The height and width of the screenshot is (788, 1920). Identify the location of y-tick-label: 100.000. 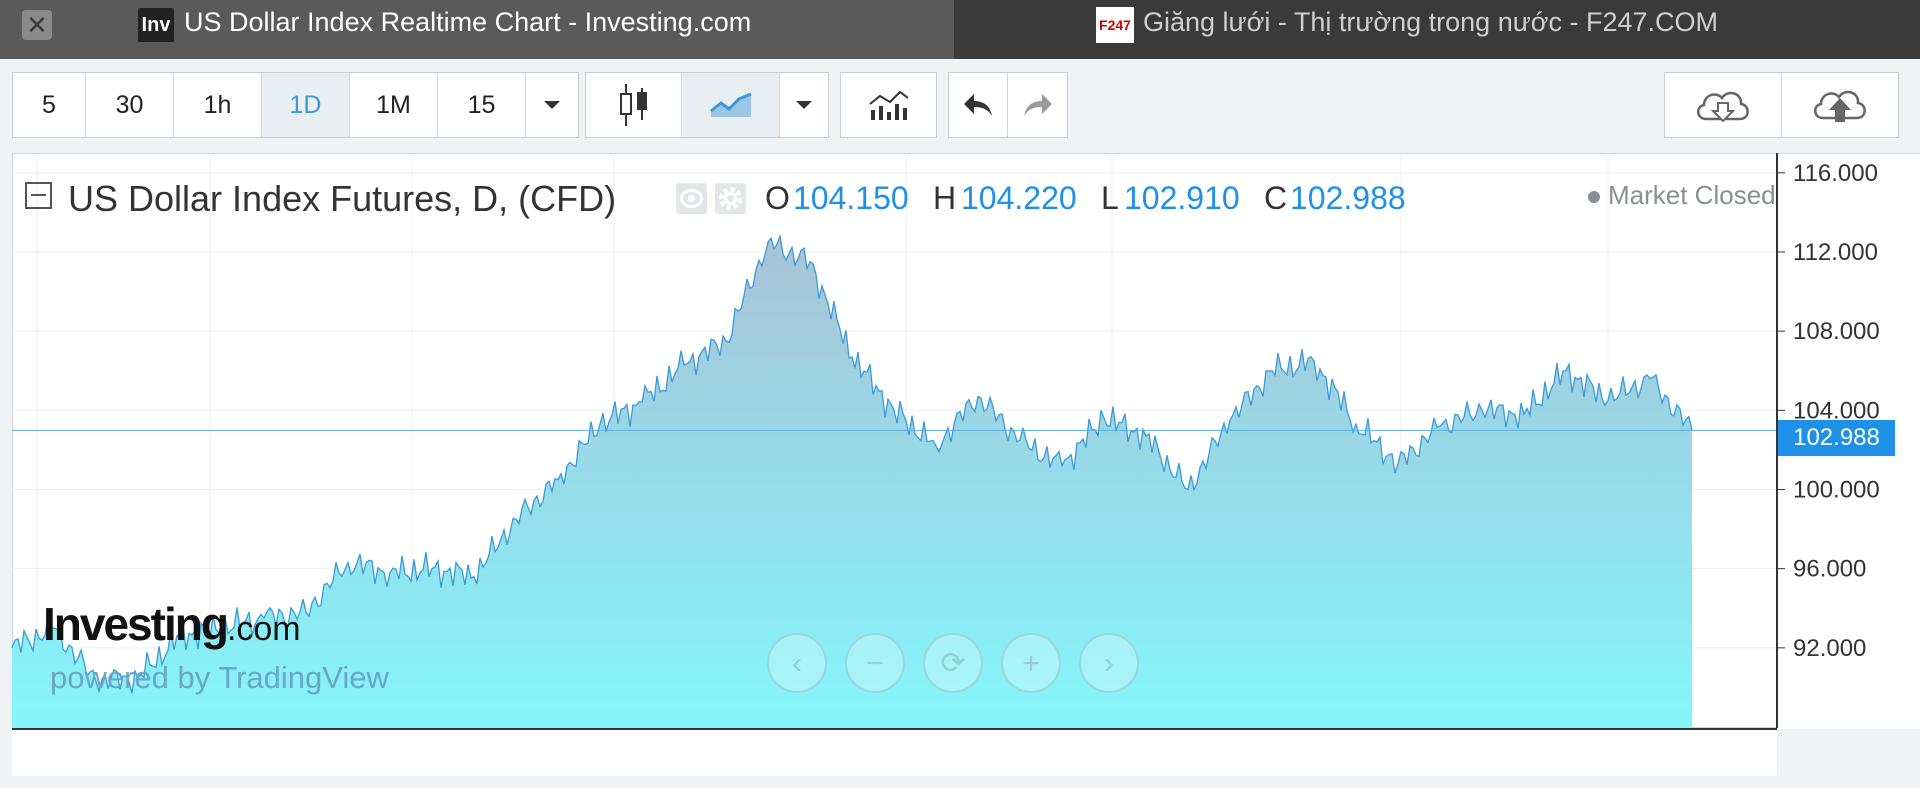
(1836, 489).